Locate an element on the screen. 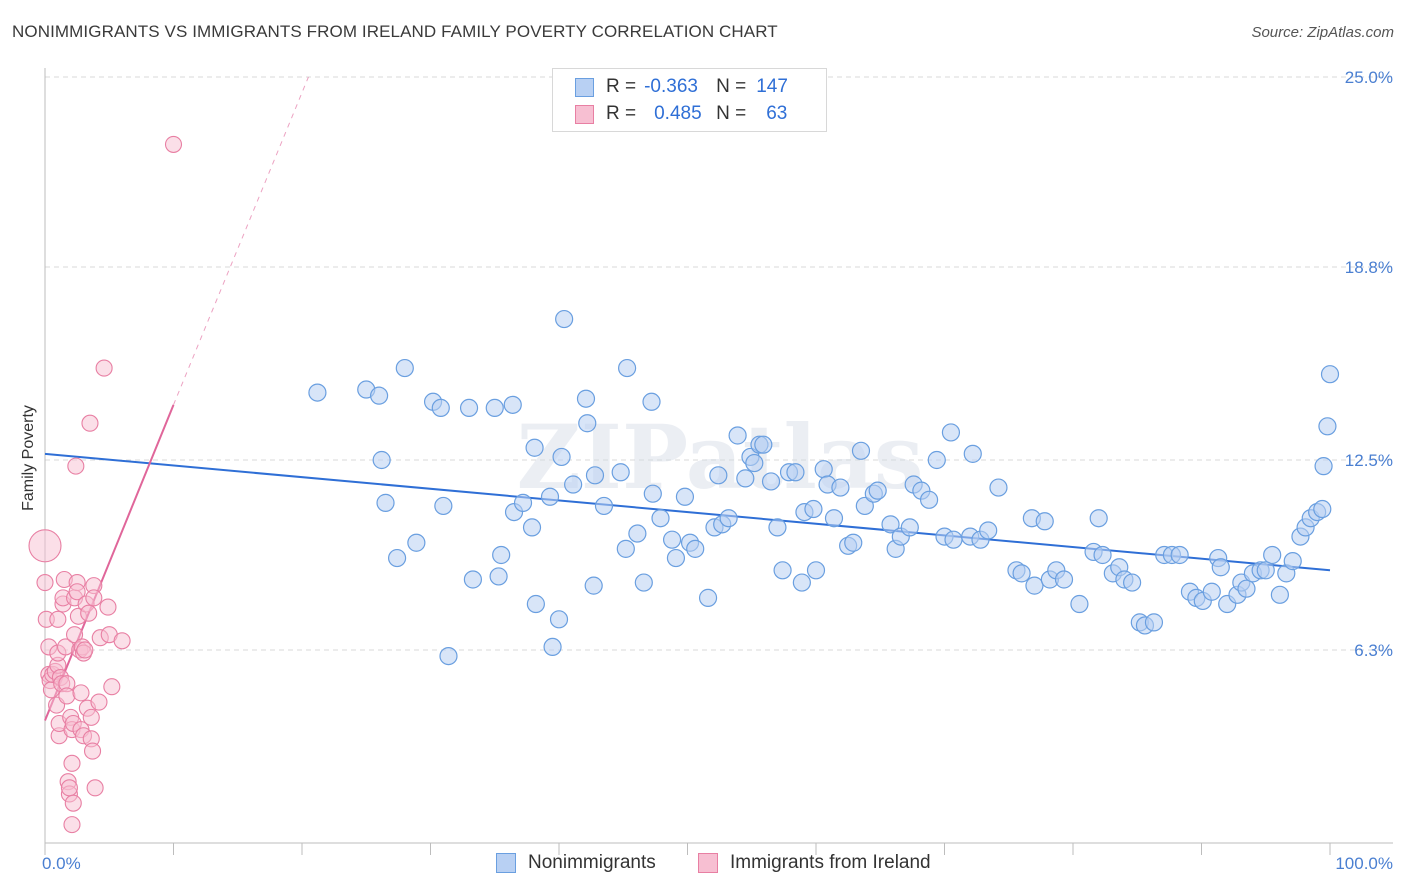 This screenshot has height=892, width=1406. legend-row-nonimmigrants: R = -0.363 N = 147 is located at coordinates (681, 87).